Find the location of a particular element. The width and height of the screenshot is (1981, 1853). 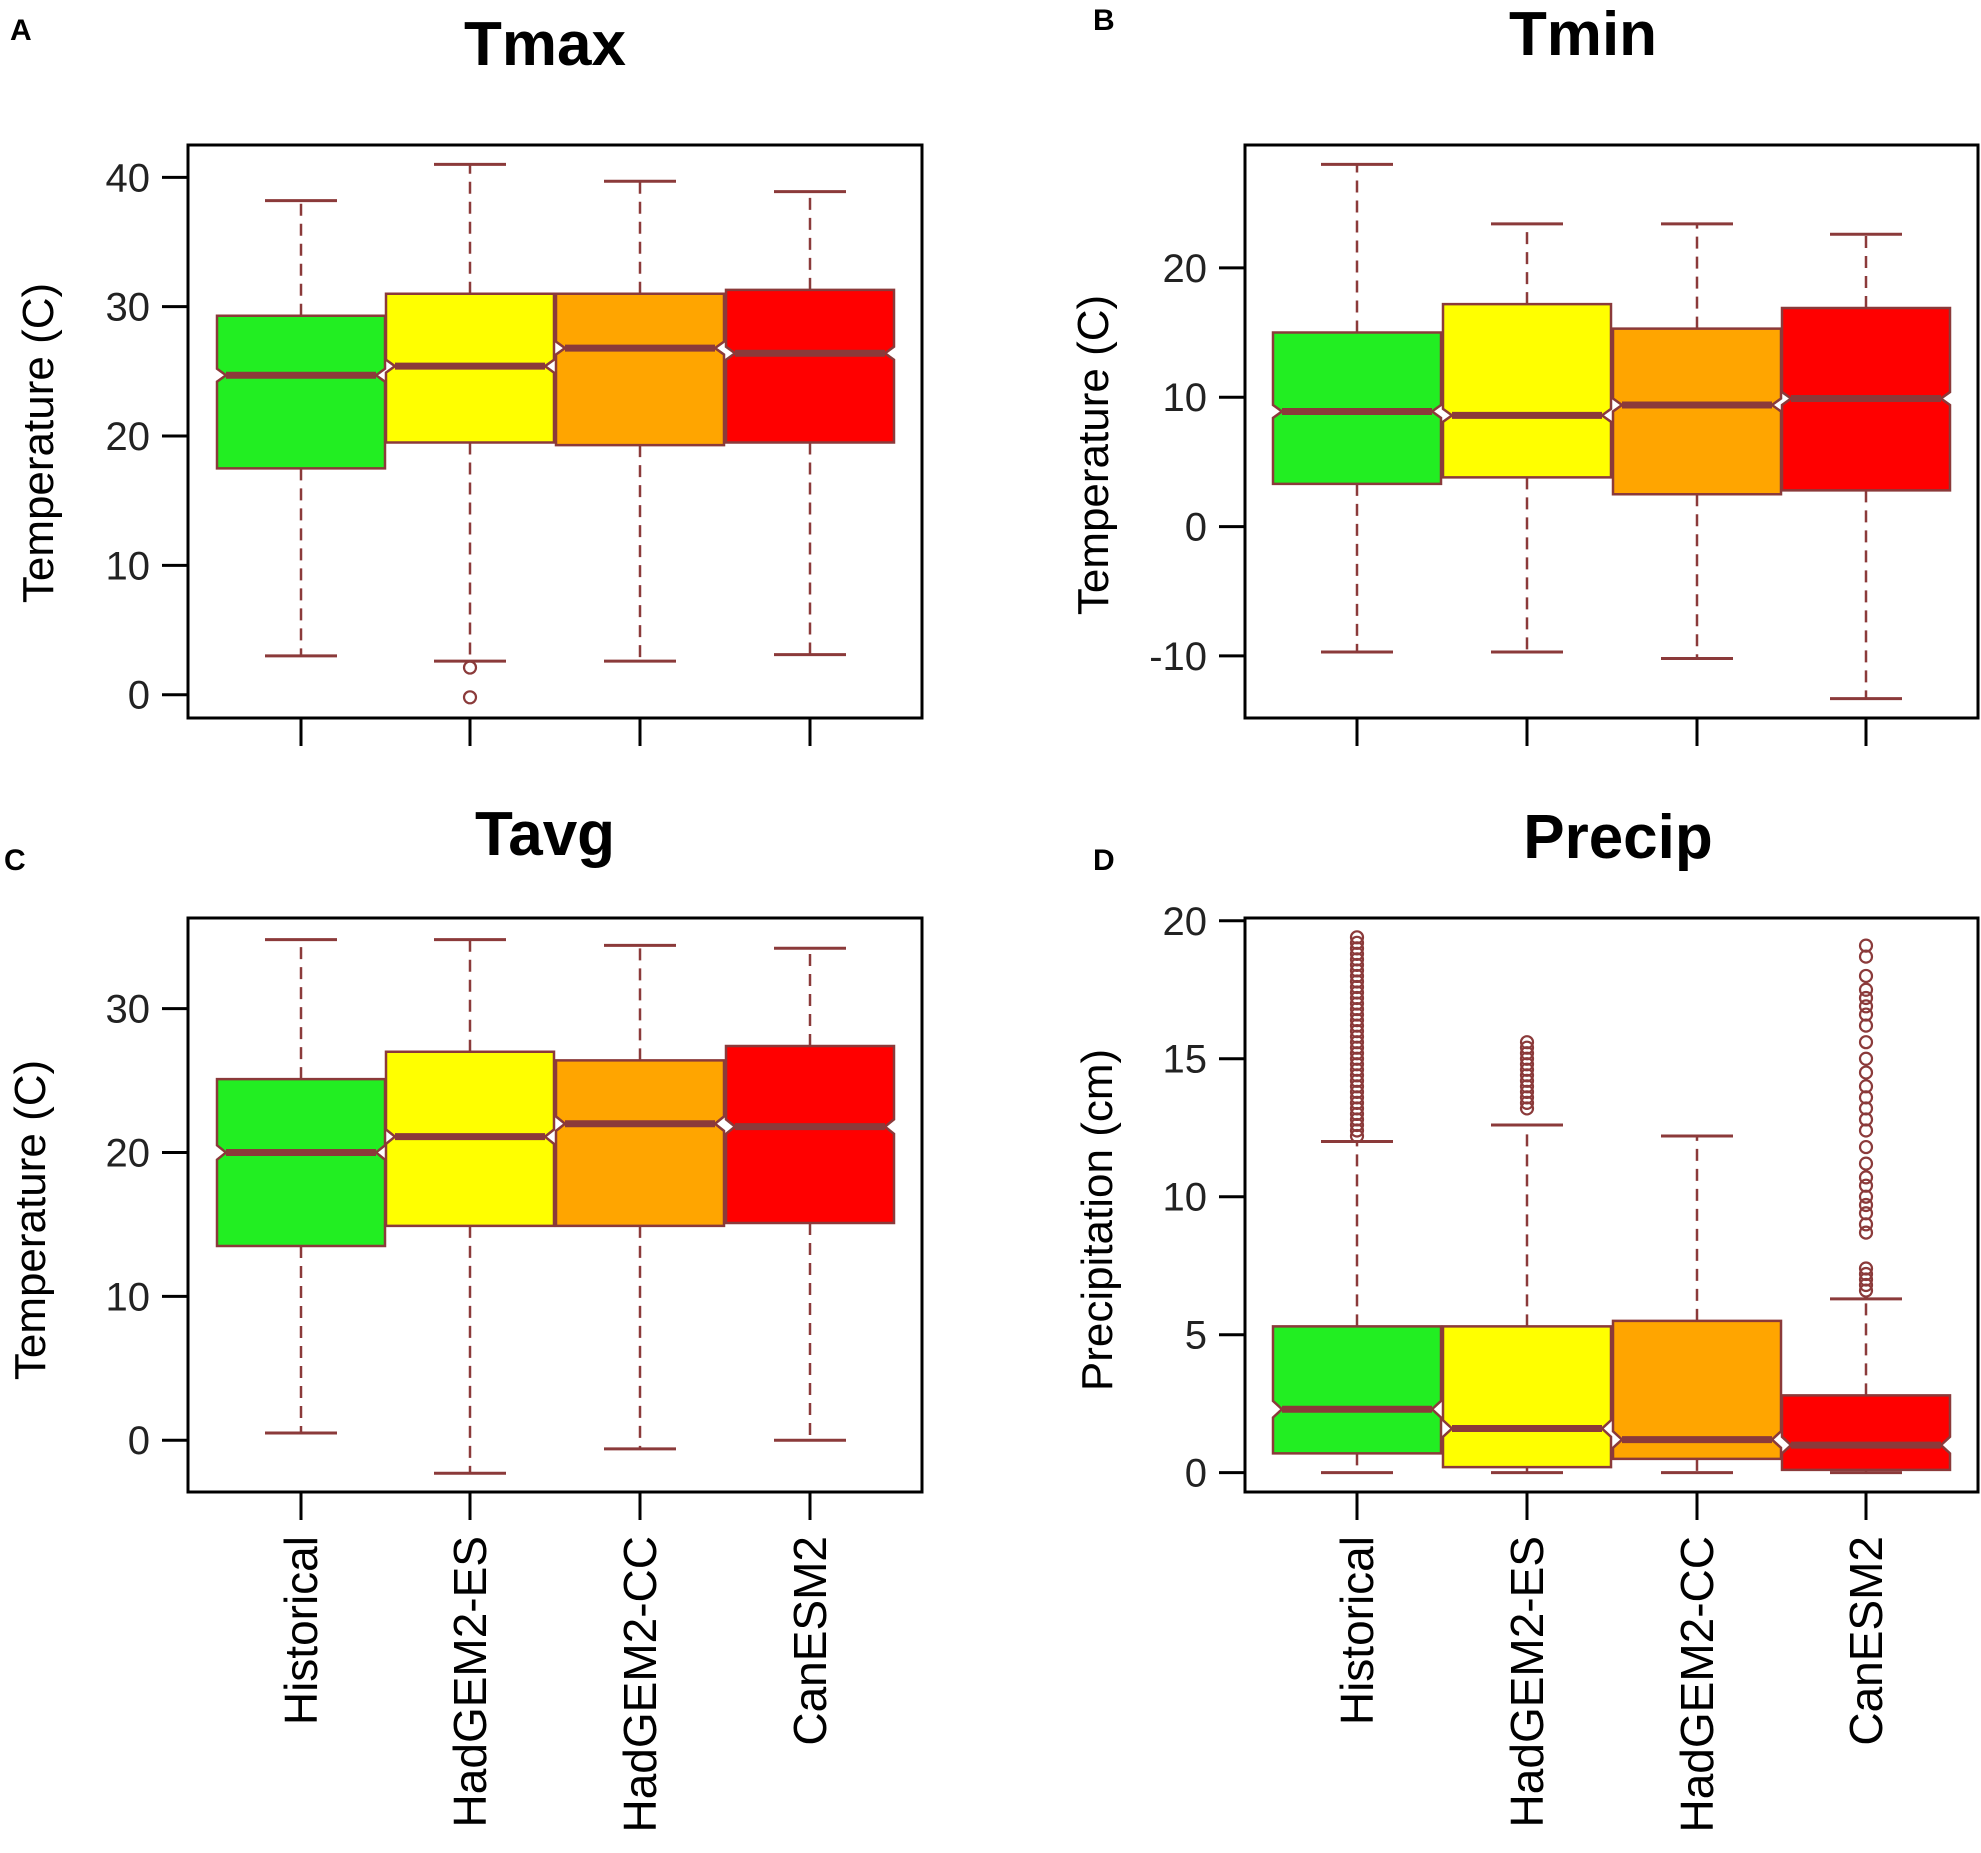

y-tick-label-tavg: 30 is located at coordinates (128, 1010).